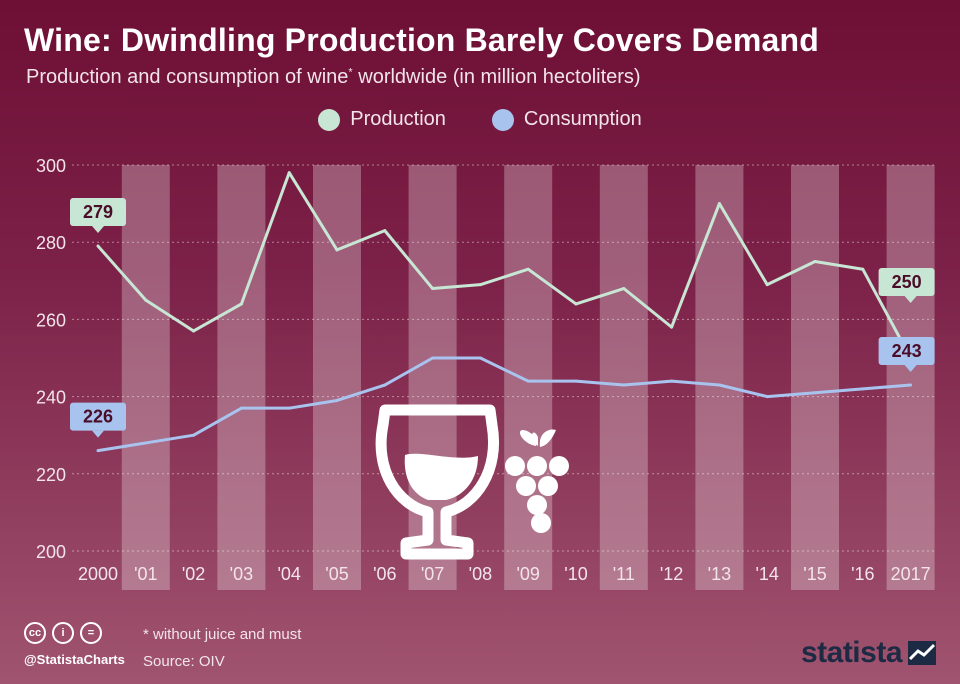  I want to click on legend-label-consumption: Consumption, so click(582, 119).